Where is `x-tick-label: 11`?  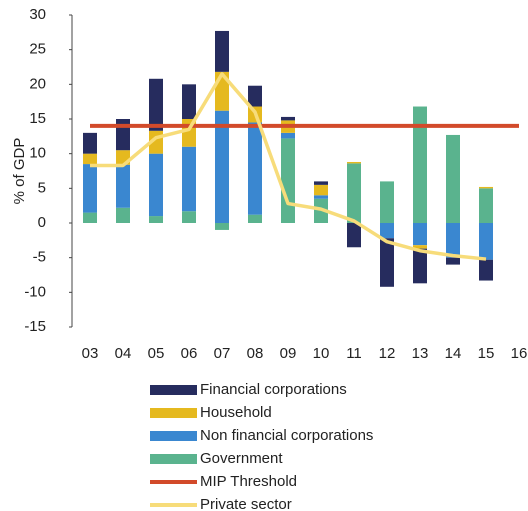
x-tick-label: 11 is located at coordinates (354, 353).